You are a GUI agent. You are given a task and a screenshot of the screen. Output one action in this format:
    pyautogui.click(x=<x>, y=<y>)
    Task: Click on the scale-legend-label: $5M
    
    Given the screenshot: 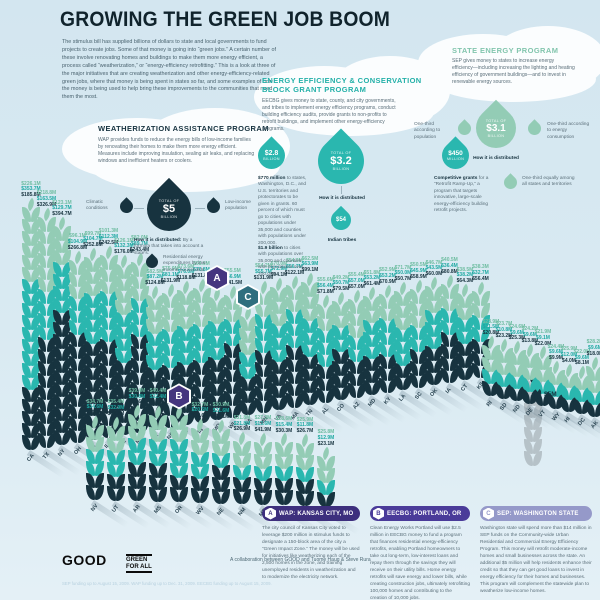 What is the action you would take?
    pyautogui.click(x=550, y=394)
    